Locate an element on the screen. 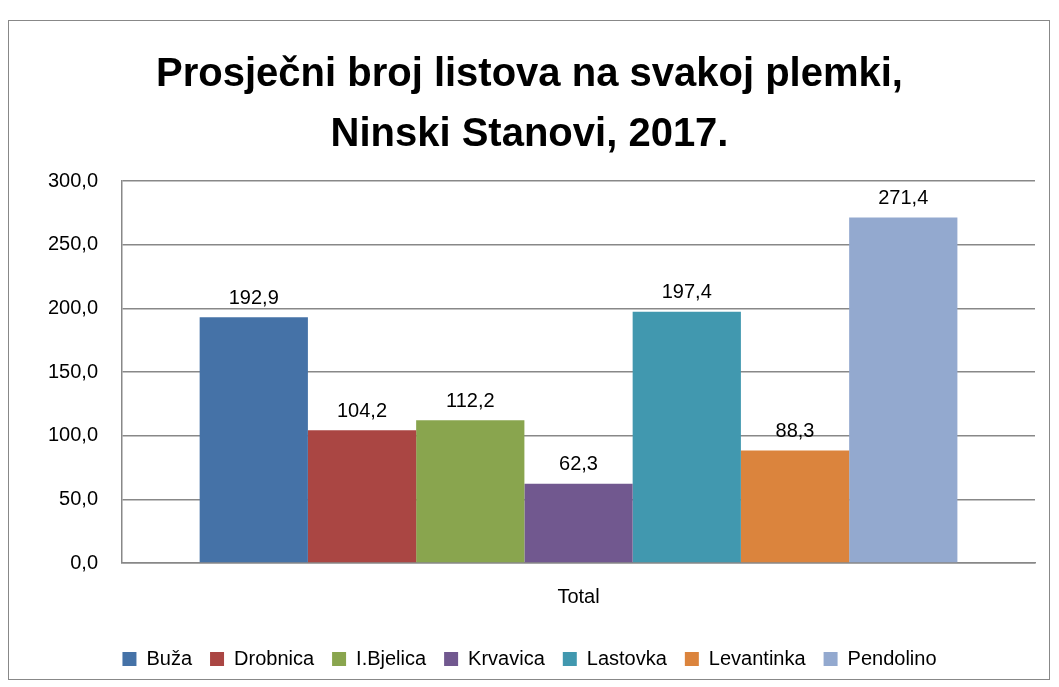 The width and height of the screenshot is (1059, 687). legend-label: Levantinka is located at coordinates (757, 657).